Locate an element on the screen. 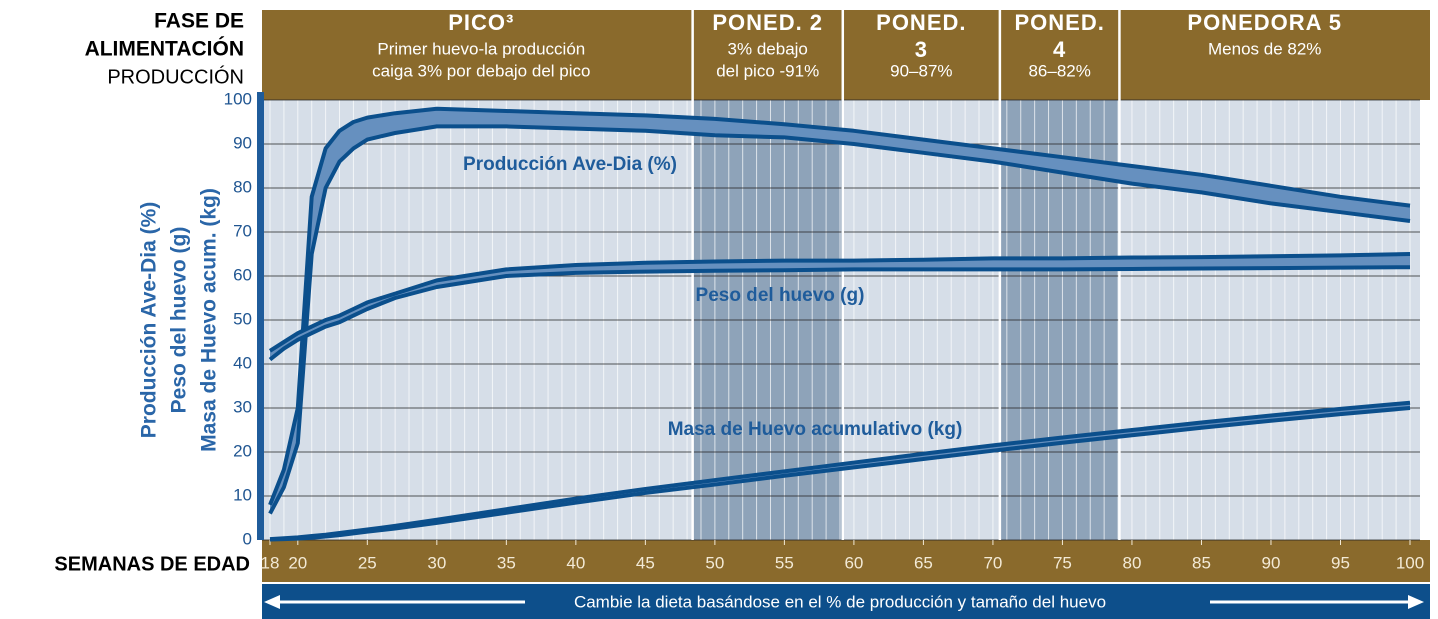 This screenshot has height=619, width=1438. phase-sublabel: PRODUCCIÓN is located at coordinates (175, 76).